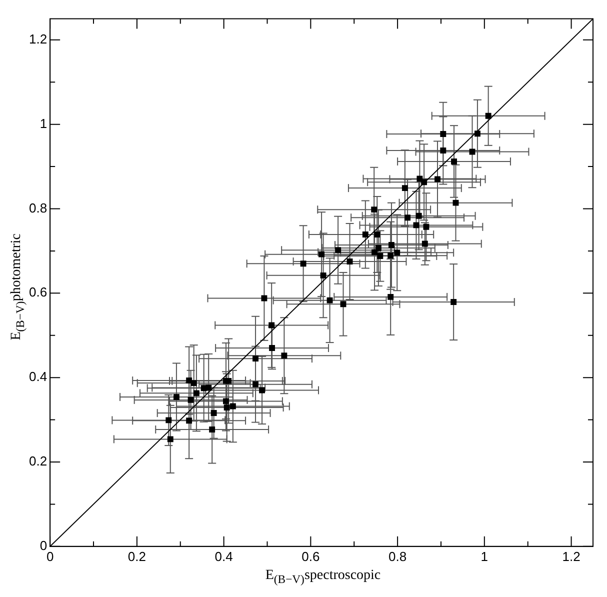  Describe the element at coordinates (323, 577) in the screenshot. I see `x-axis-title: E$_{(B−V)}$spectroscopic` at that location.